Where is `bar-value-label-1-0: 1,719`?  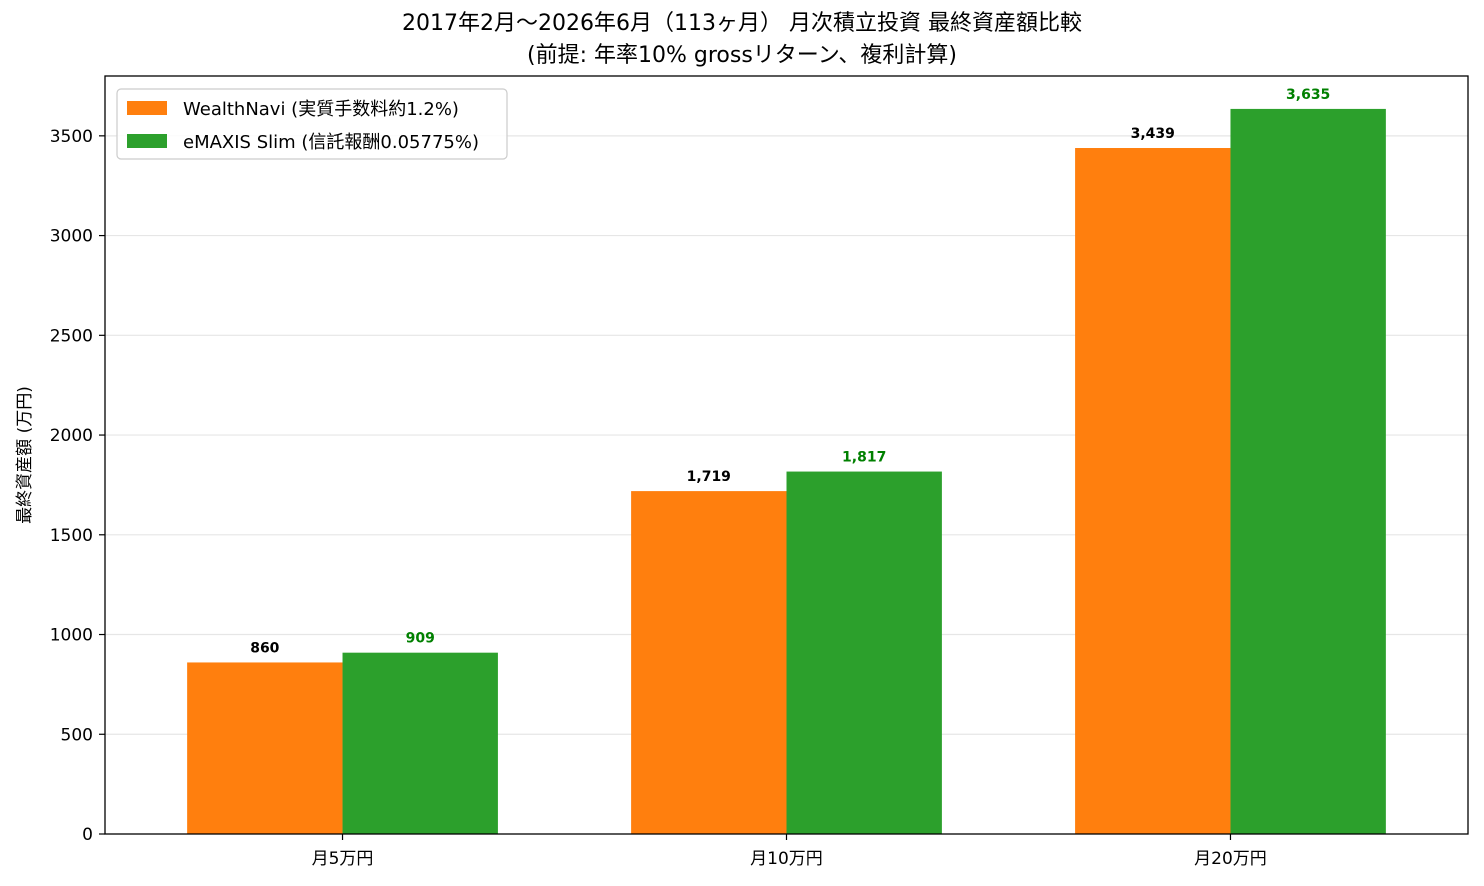
bar-value-label-1-0: 1,719 is located at coordinates (709, 477).